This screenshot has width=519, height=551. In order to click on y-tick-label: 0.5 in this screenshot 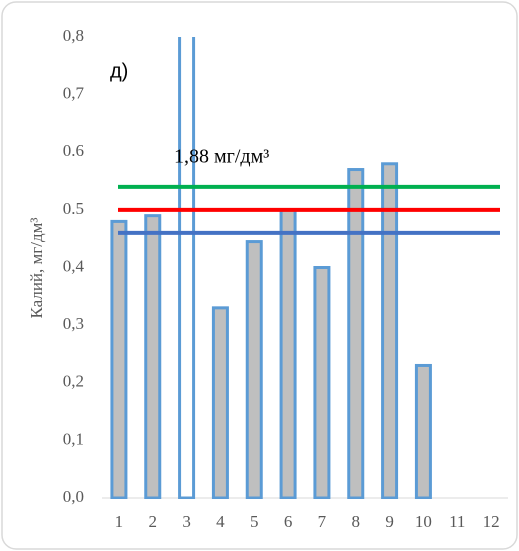, I will do `click(73, 208)`.